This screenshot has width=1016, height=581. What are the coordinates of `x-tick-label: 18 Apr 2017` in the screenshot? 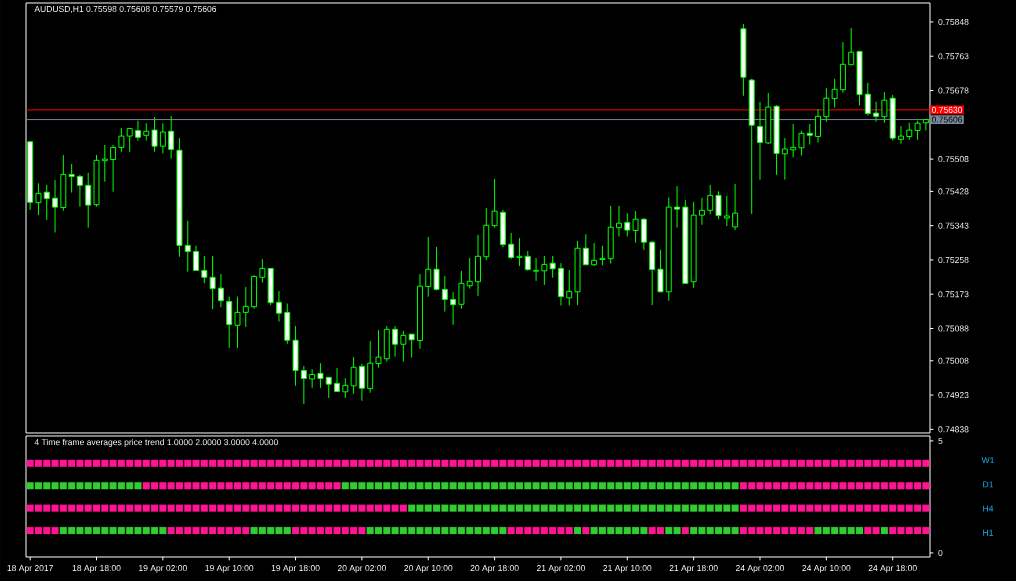 It's located at (30, 569).